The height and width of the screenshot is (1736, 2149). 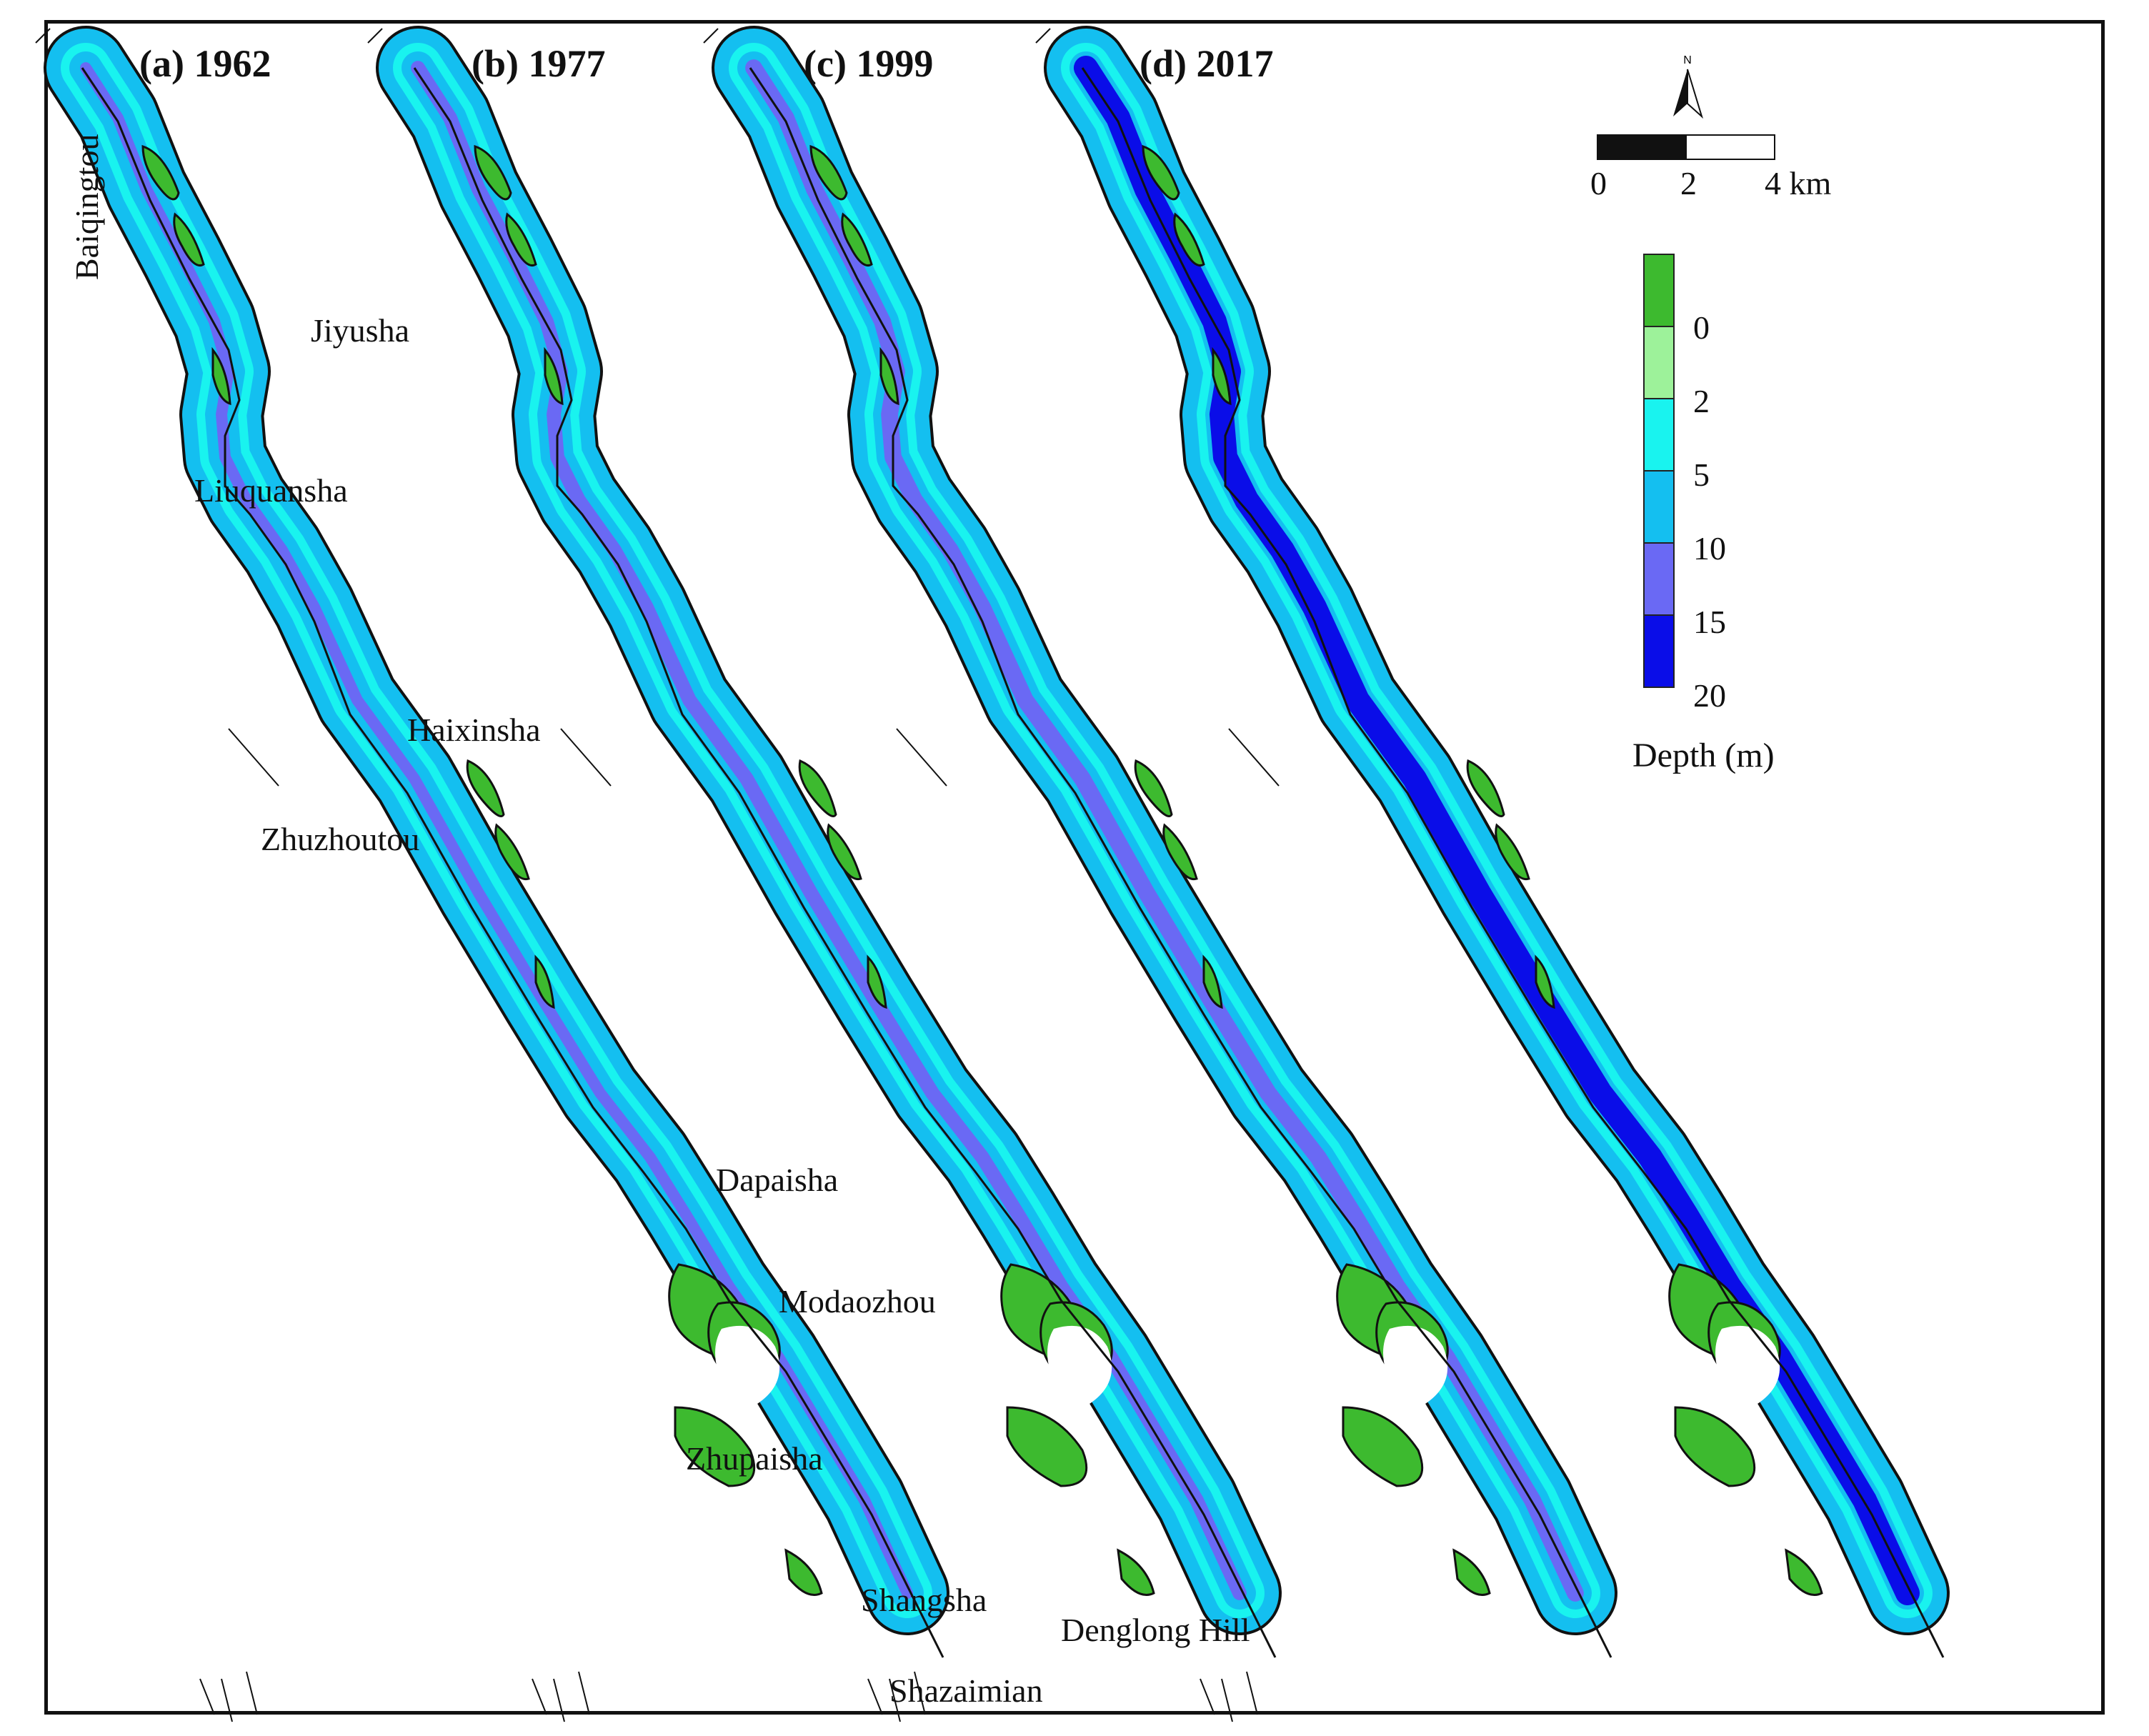 What do you see at coordinates (87, 207) in the screenshot?
I see `place-baiqingtou: Baiqingtou` at bounding box center [87, 207].